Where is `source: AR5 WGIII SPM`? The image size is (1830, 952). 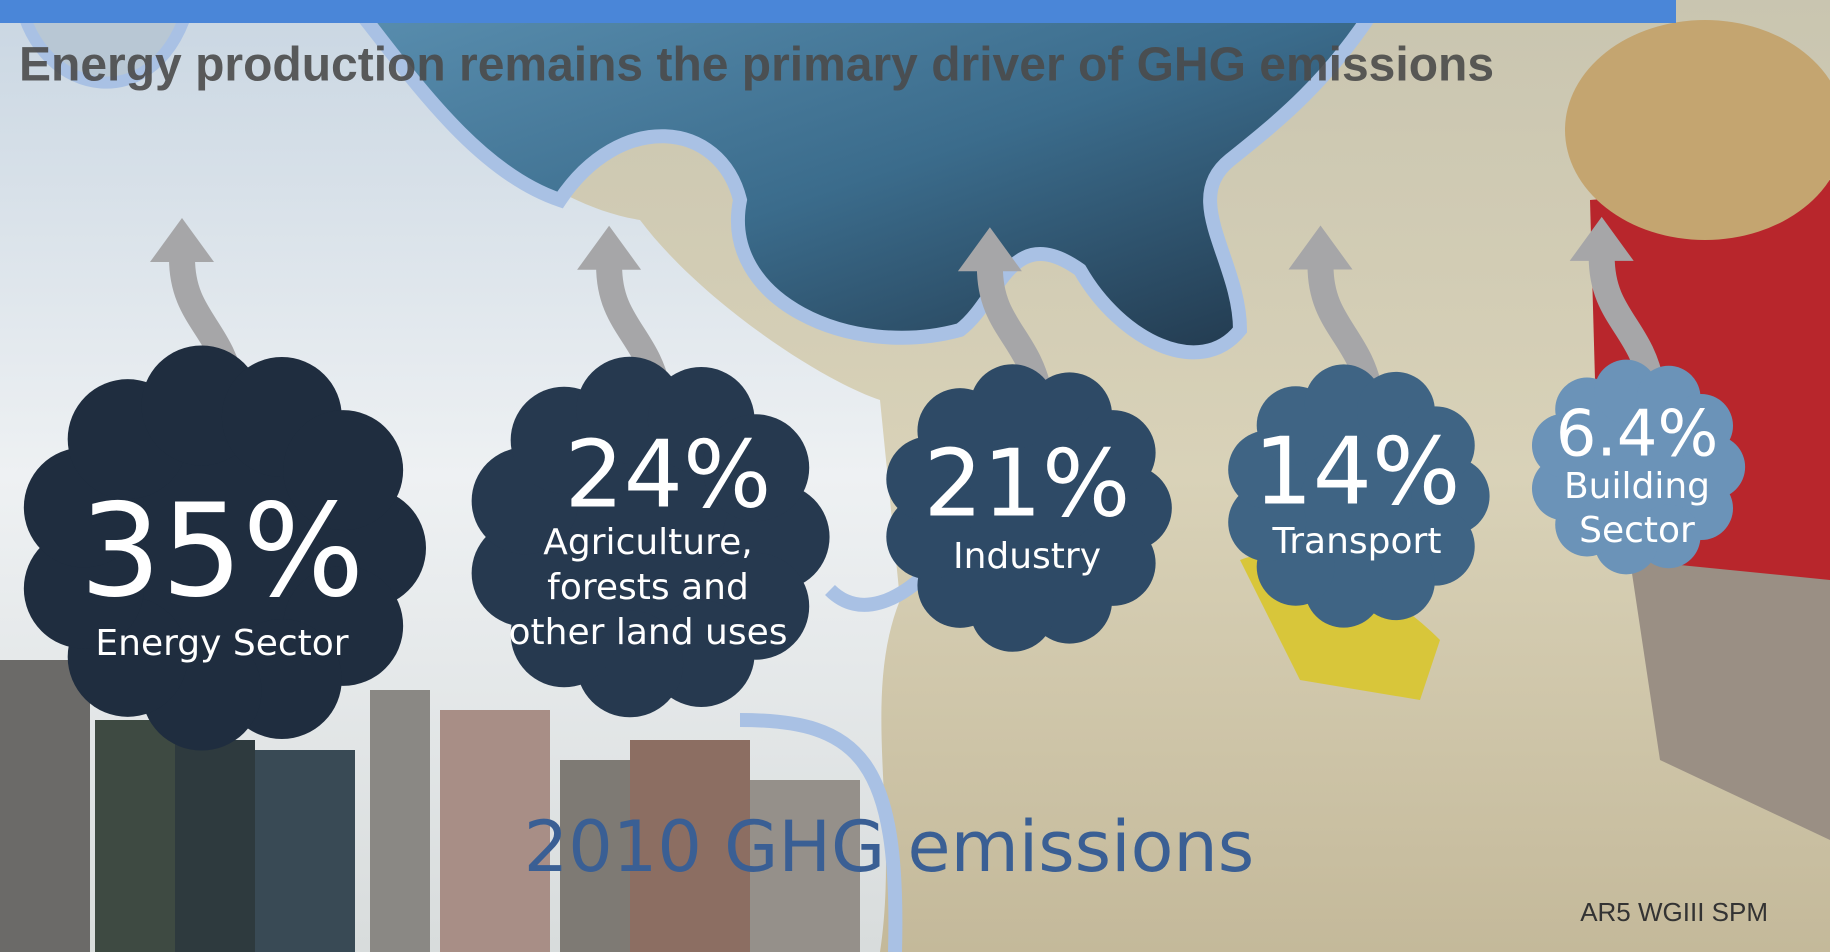 source: AR5 WGIII SPM is located at coordinates (1674, 912).